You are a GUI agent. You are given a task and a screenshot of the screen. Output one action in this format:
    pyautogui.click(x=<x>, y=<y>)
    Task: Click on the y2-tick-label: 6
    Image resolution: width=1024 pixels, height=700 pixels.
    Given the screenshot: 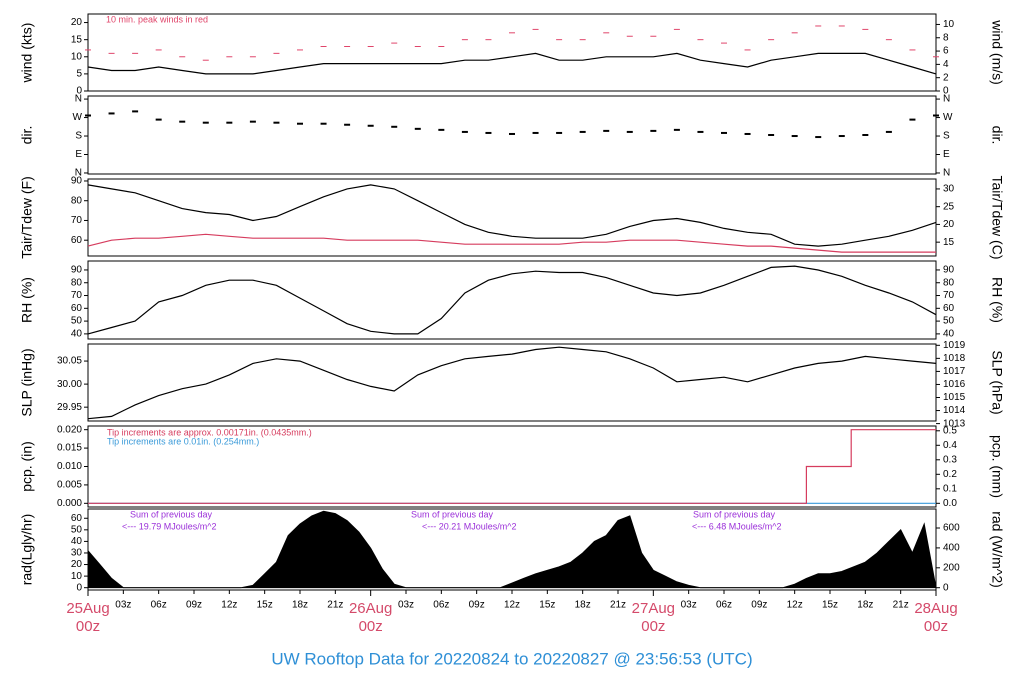 What is the action you would take?
    pyautogui.click(x=946, y=51)
    